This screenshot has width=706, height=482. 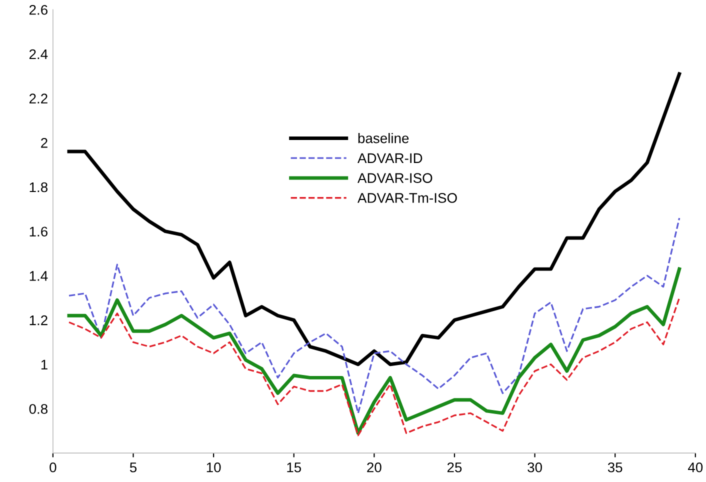 What do you see at coordinates (39, 276) in the screenshot?
I see `y-tick-label: 1.4` at bounding box center [39, 276].